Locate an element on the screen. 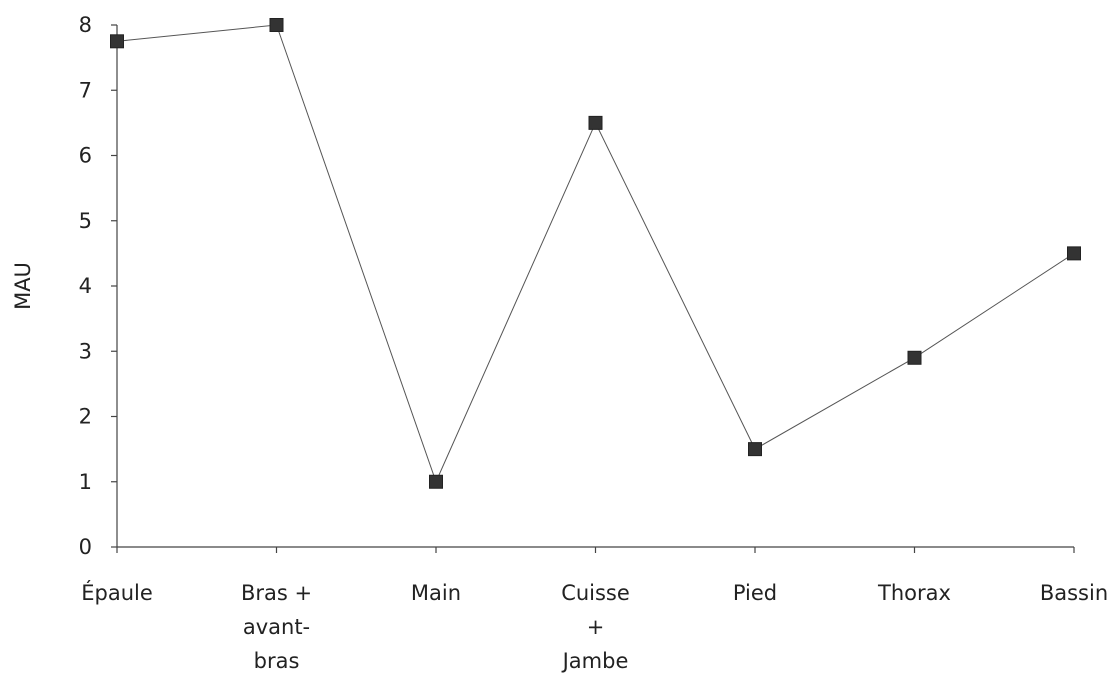 This screenshot has height=686, width=1119. y-tick-label: 2 is located at coordinates (85, 417).